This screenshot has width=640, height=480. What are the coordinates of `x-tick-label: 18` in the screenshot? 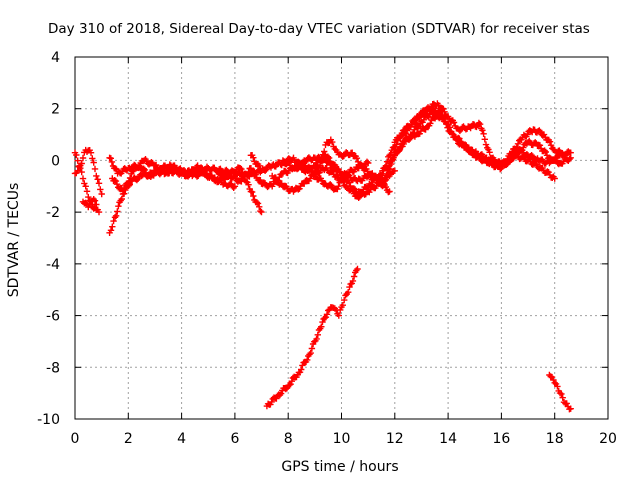 It's located at (555, 439).